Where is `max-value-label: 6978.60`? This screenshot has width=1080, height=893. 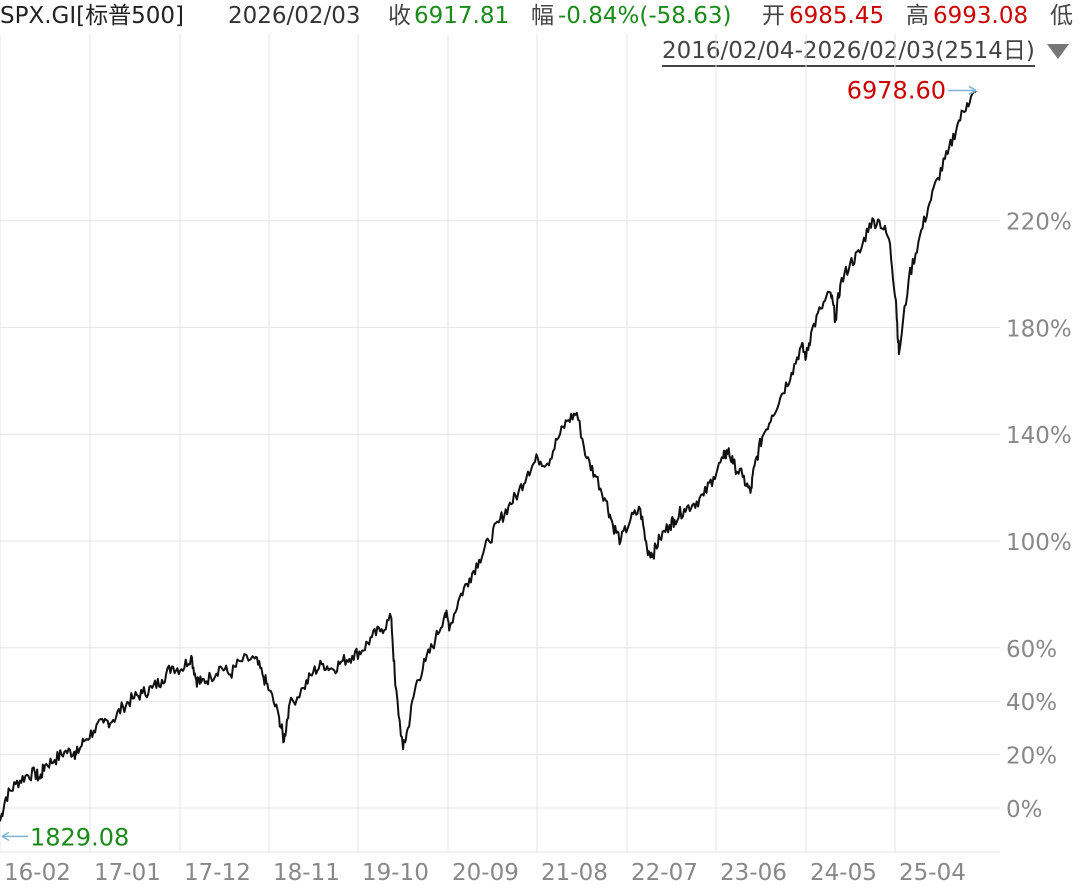
max-value-label: 6978.60 is located at coordinates (896, 90).